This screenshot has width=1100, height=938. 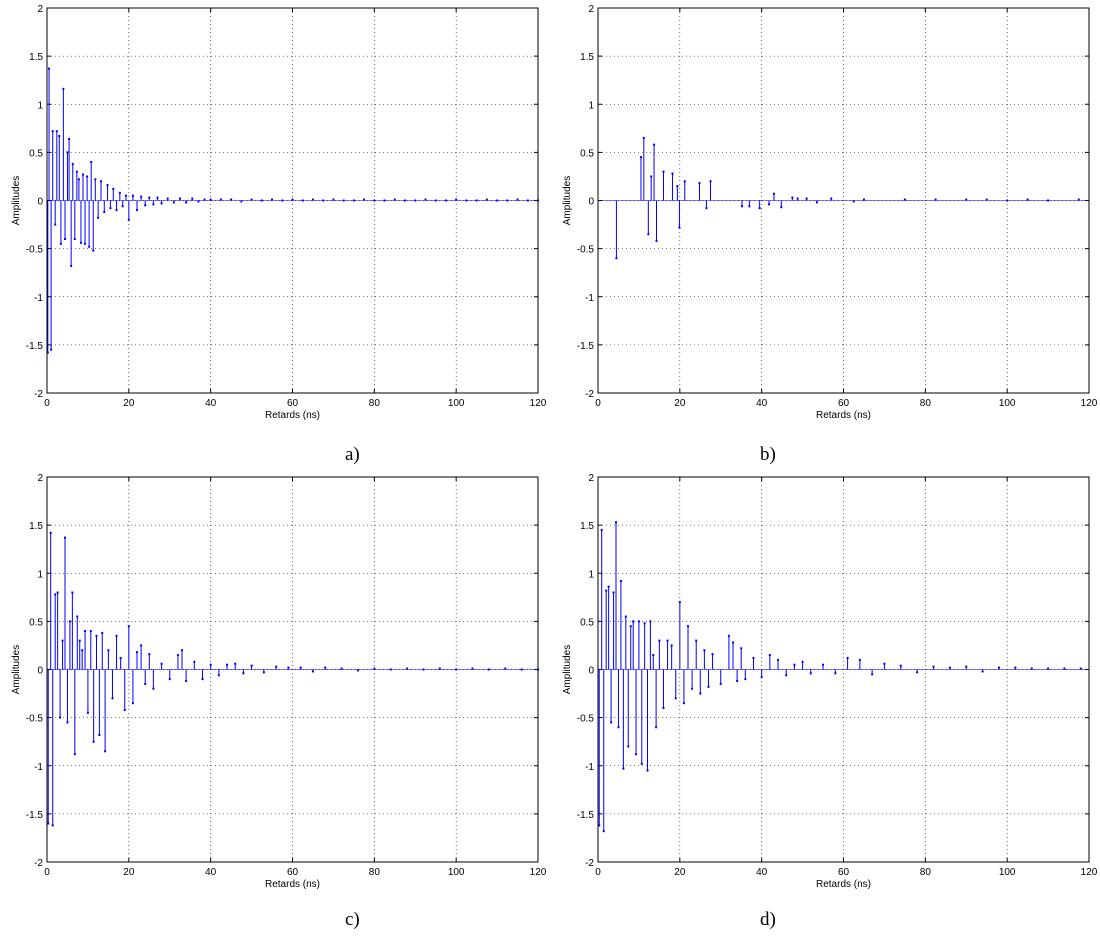 I want to click on x-tick-label: 80, so click(x=926, y=872).